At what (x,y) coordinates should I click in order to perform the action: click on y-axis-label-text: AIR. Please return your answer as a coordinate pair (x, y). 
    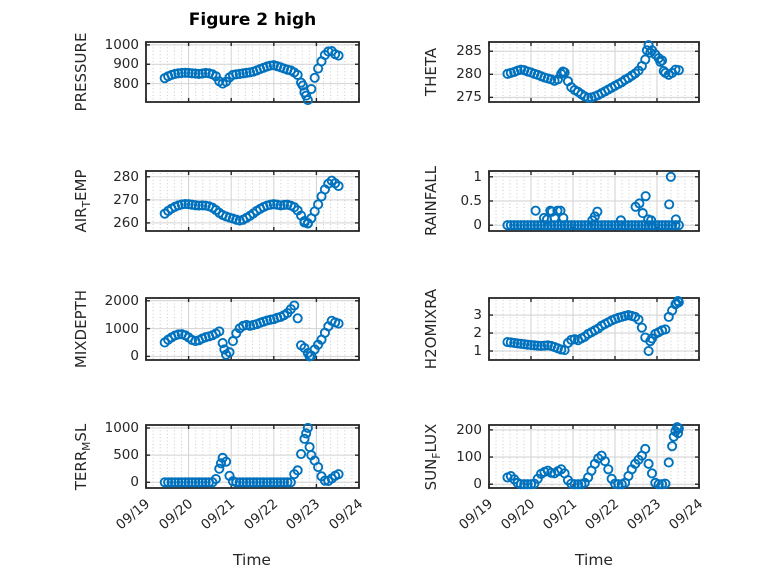
    Looking at the image, I should click on (81, 220).